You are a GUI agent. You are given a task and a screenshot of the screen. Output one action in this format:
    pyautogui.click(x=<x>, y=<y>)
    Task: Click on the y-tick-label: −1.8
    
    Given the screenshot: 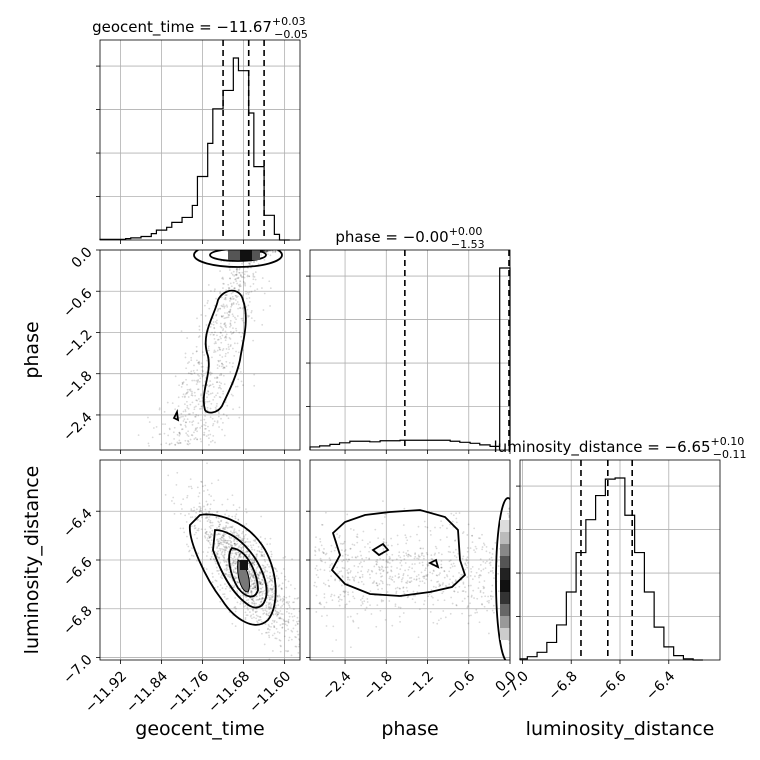 What is the action you would take?
    pyautogui.click(x=77, y=385)
    